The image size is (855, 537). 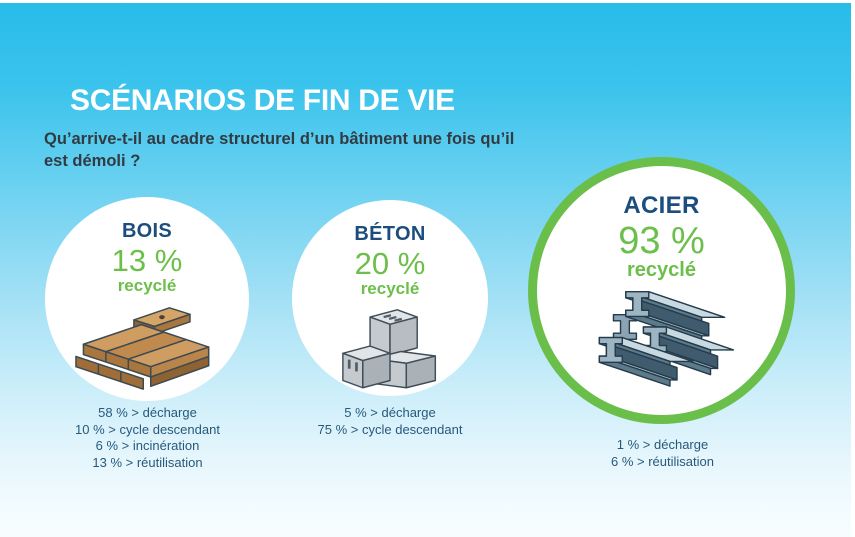 I want to click on concrete-blocks-icon, so click(x=389, y=349).